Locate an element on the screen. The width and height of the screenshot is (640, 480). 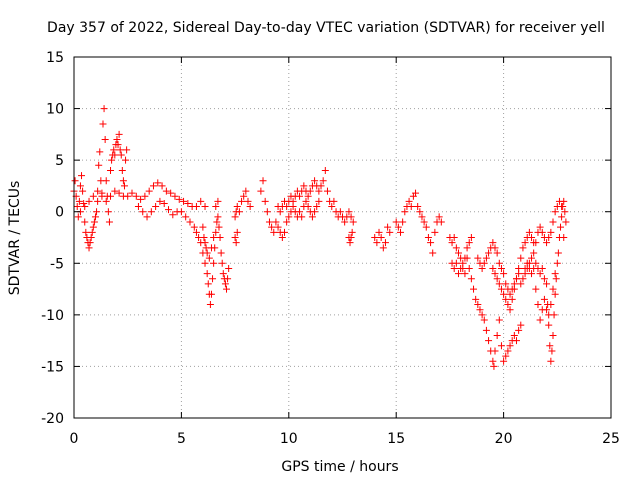
y-tick-label: -15 is located at coordinates (52, 367).